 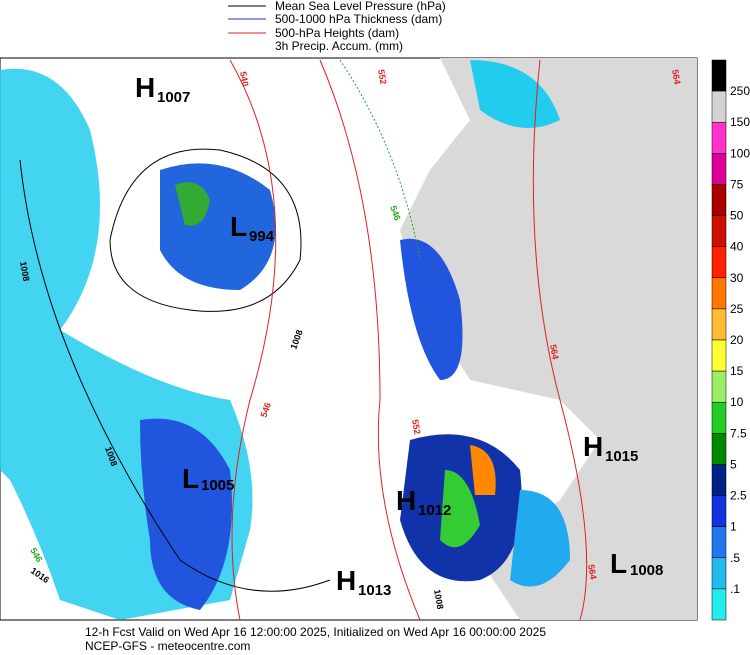 I want to click on legend-text: 500-hPa Heights (dam), so click(x=337, y=33).